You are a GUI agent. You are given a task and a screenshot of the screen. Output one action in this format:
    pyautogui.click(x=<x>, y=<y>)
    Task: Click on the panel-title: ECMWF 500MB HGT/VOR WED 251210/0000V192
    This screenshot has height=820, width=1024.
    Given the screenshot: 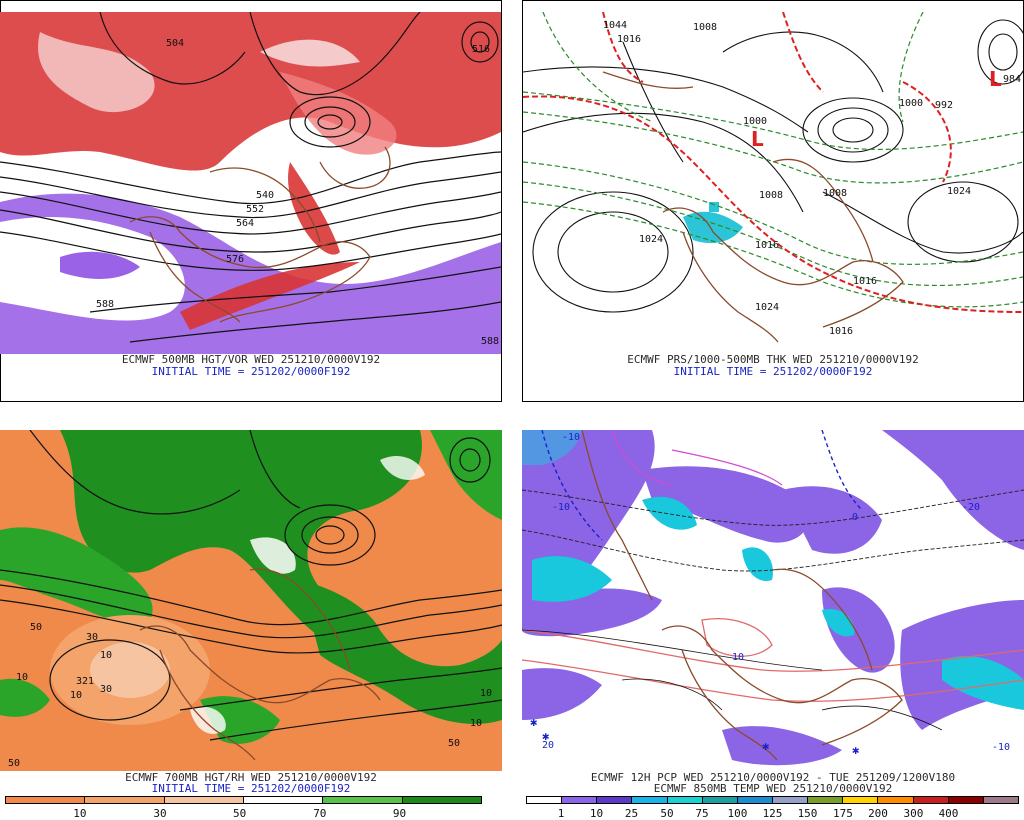 What is the action you would take?
    pyautogui.click(x=251, y=359)
    